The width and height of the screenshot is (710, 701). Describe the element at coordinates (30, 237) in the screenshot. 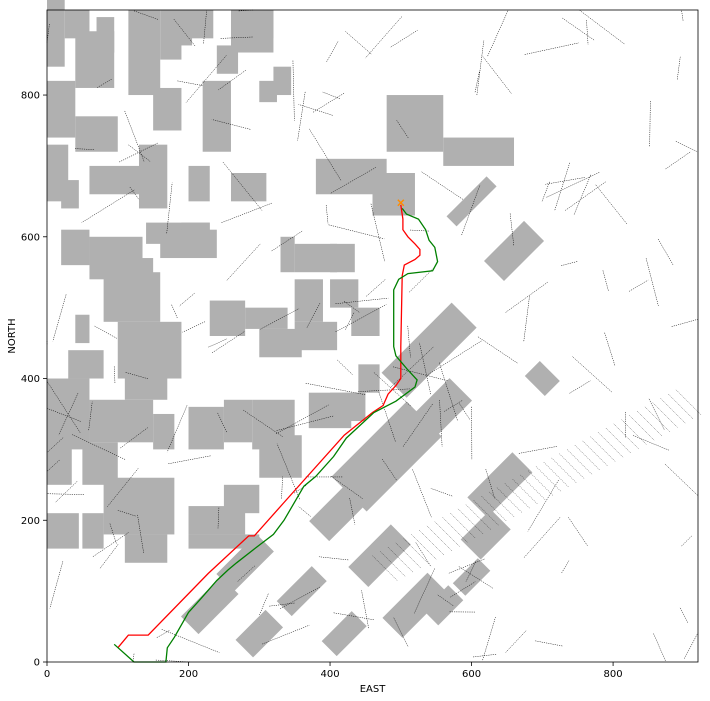

I see `y-tick-label: 600` at that location.